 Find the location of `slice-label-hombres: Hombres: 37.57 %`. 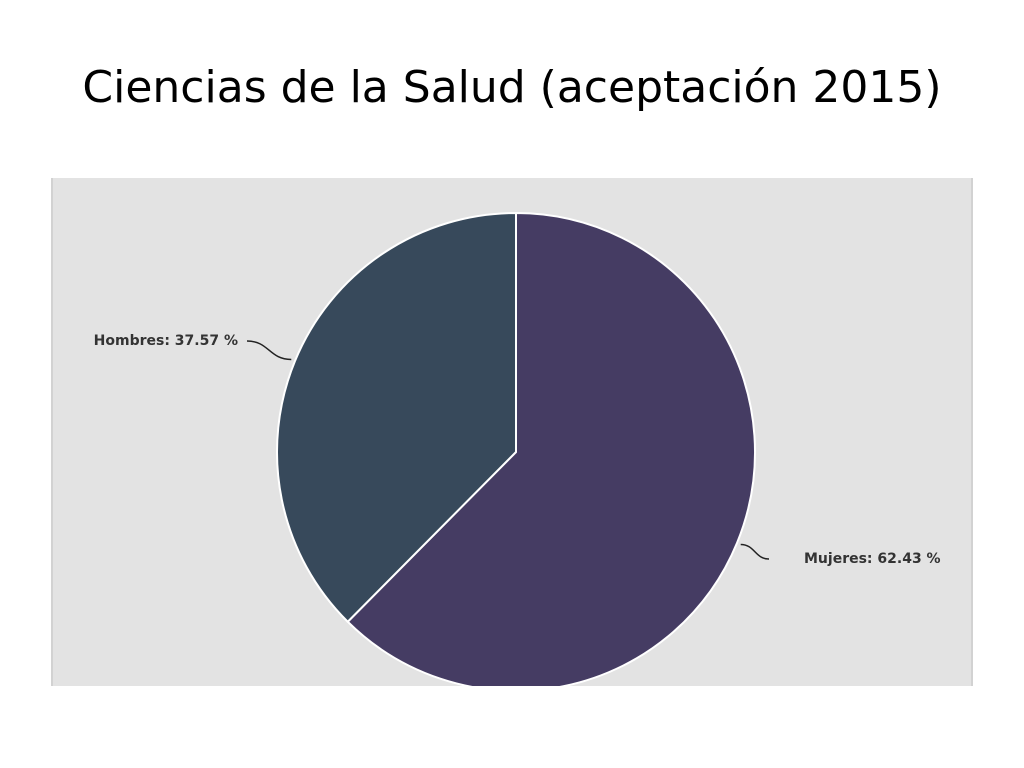

slice-label-hombres: Hombres: 37.57 % is located at coordinates (166, 341).